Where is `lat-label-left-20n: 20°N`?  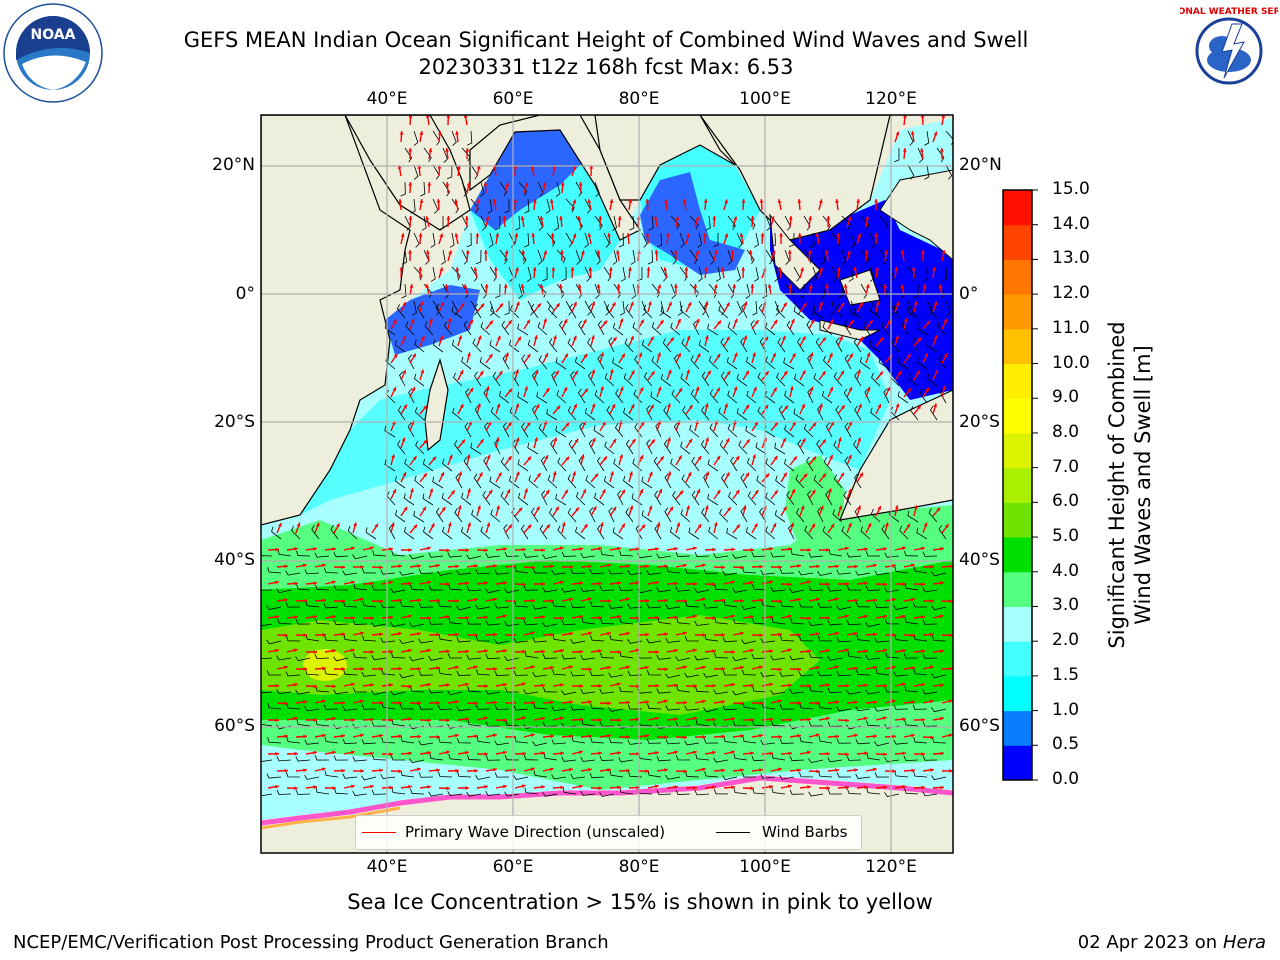 lat-label-left-20n: 20°N is located at coordinates (233, 165).